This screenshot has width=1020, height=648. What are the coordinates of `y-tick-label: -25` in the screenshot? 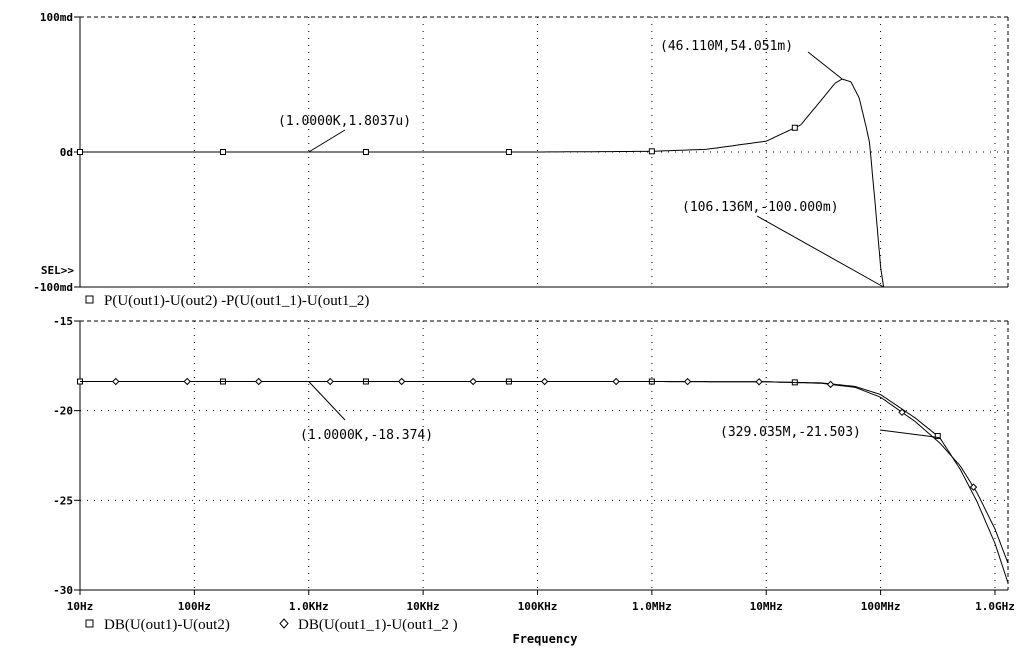 It's located at (63, 500).